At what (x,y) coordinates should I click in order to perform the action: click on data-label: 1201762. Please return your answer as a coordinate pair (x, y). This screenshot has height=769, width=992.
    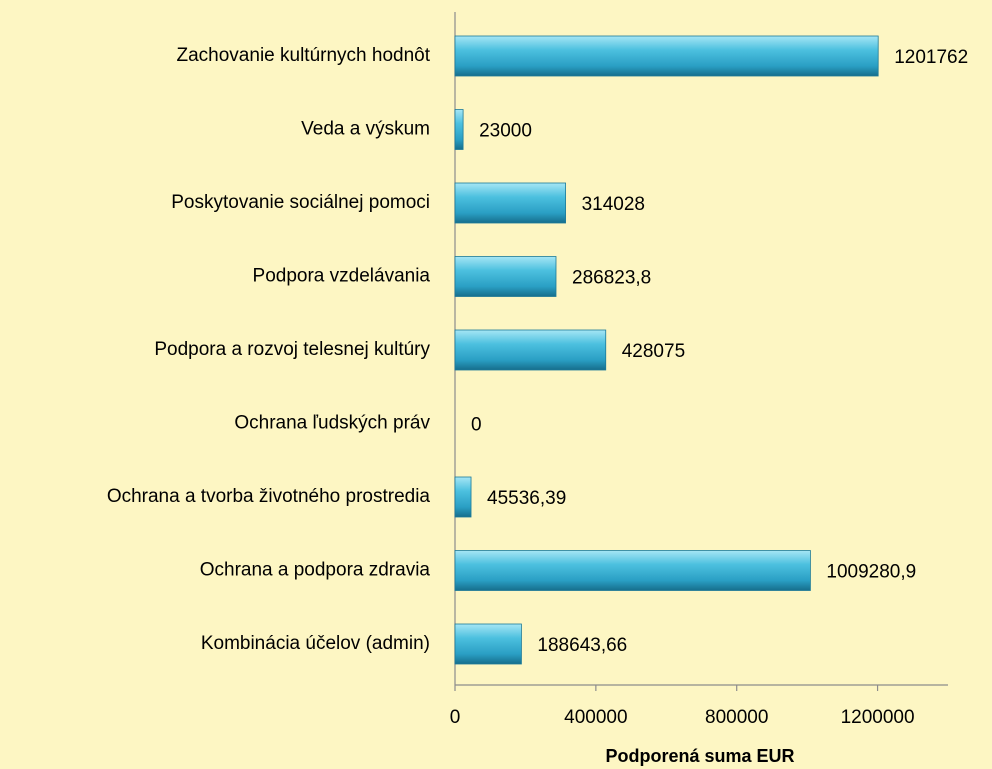
    Looking at the image, I should click on (931, 57).